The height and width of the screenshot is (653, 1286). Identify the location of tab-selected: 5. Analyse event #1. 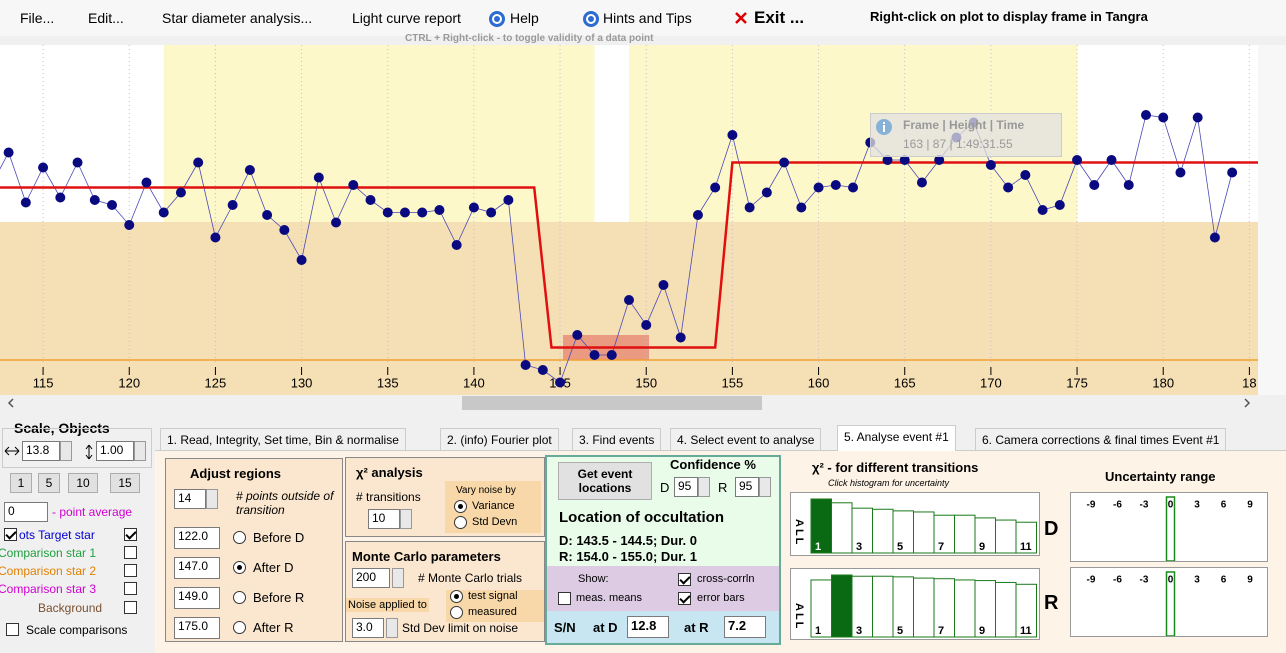
(896, 438).